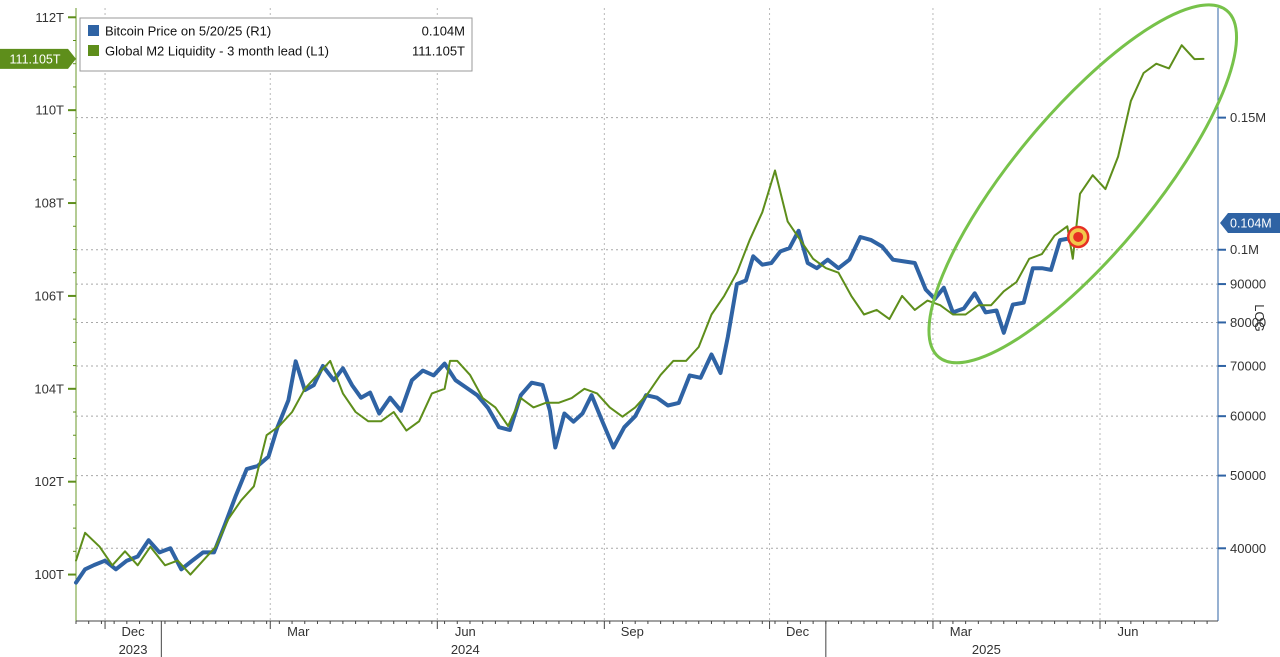  Describe the element at coordinates (188, 31) in the screenshot. I see `legend-label: Bitcoin Price on 5/20/25 (R1)` at that location.